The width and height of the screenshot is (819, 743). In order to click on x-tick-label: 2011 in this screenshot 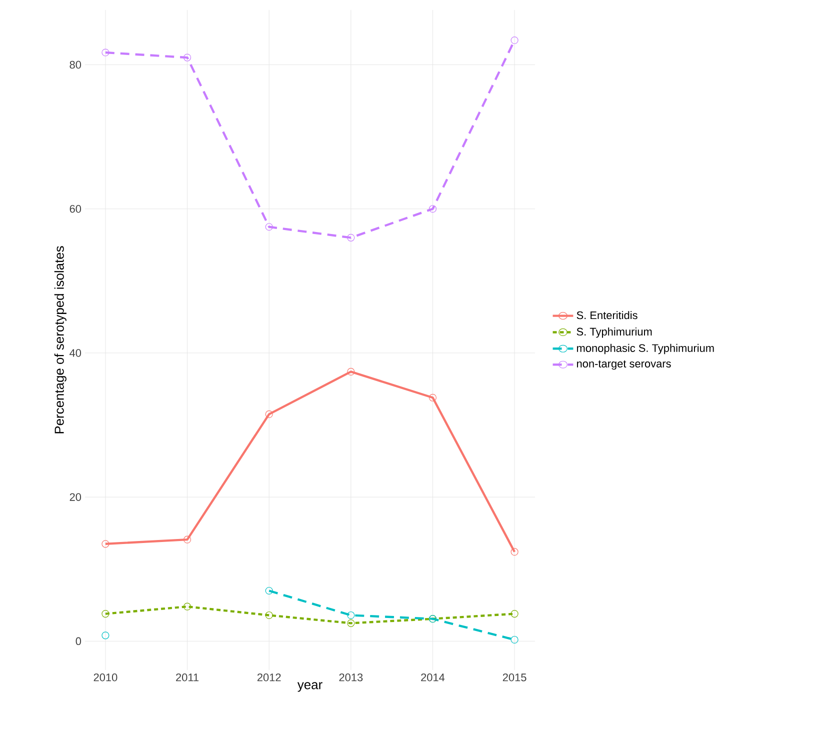, I will do `click(187, 678)`.